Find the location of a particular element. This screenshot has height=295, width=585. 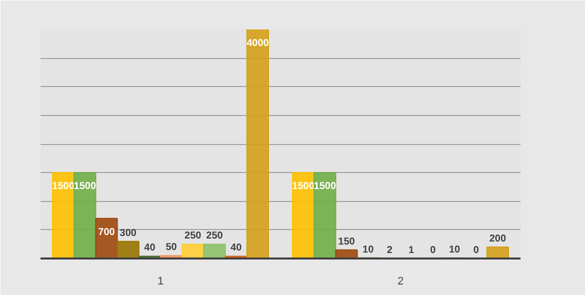

data-label: 50 is located at coordinates (172, 248).